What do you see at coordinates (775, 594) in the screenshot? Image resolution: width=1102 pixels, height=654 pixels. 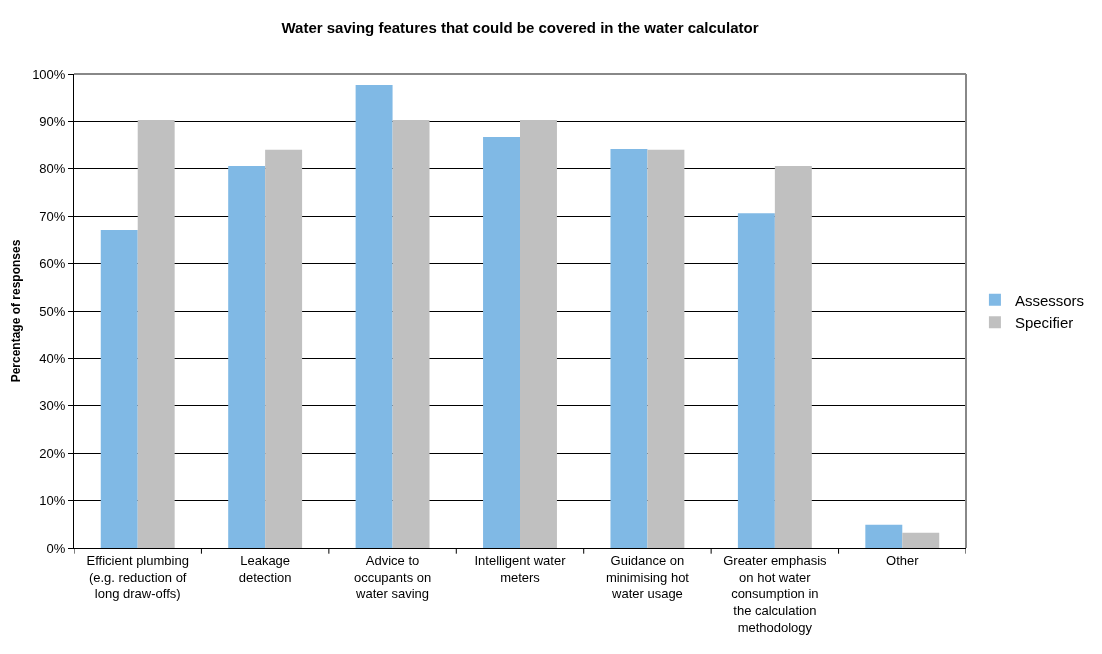 I see `x-tick-label: Greater emphasis on hot water consumption in the calculation methodology` at bounding box center [775, 594].